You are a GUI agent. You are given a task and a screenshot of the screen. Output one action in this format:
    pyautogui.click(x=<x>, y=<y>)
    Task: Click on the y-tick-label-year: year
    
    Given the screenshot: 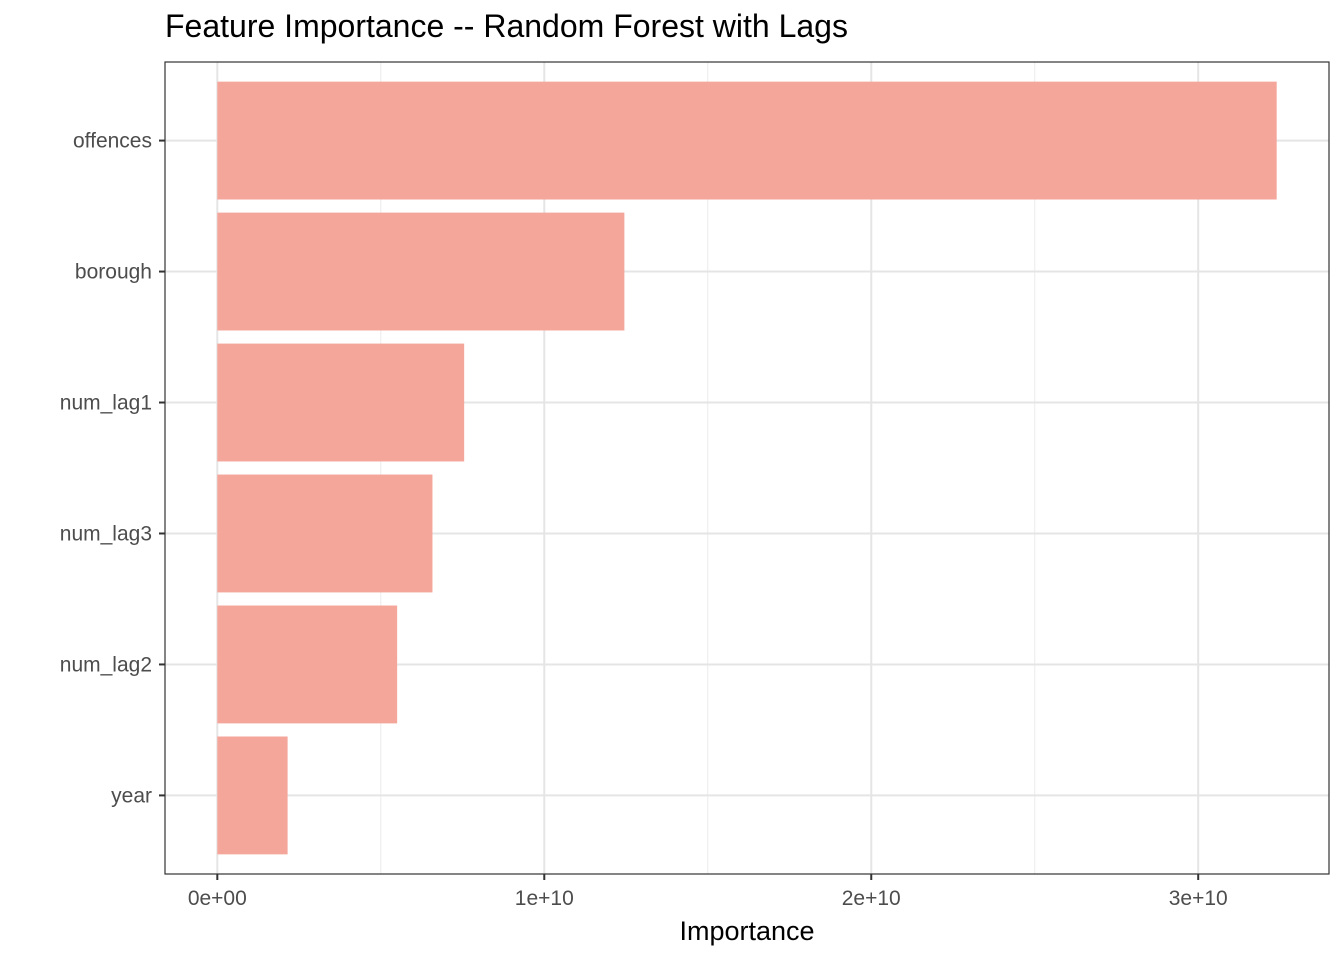 What is the action you would take?
    pyautogui.click(x=131, y=795)
    